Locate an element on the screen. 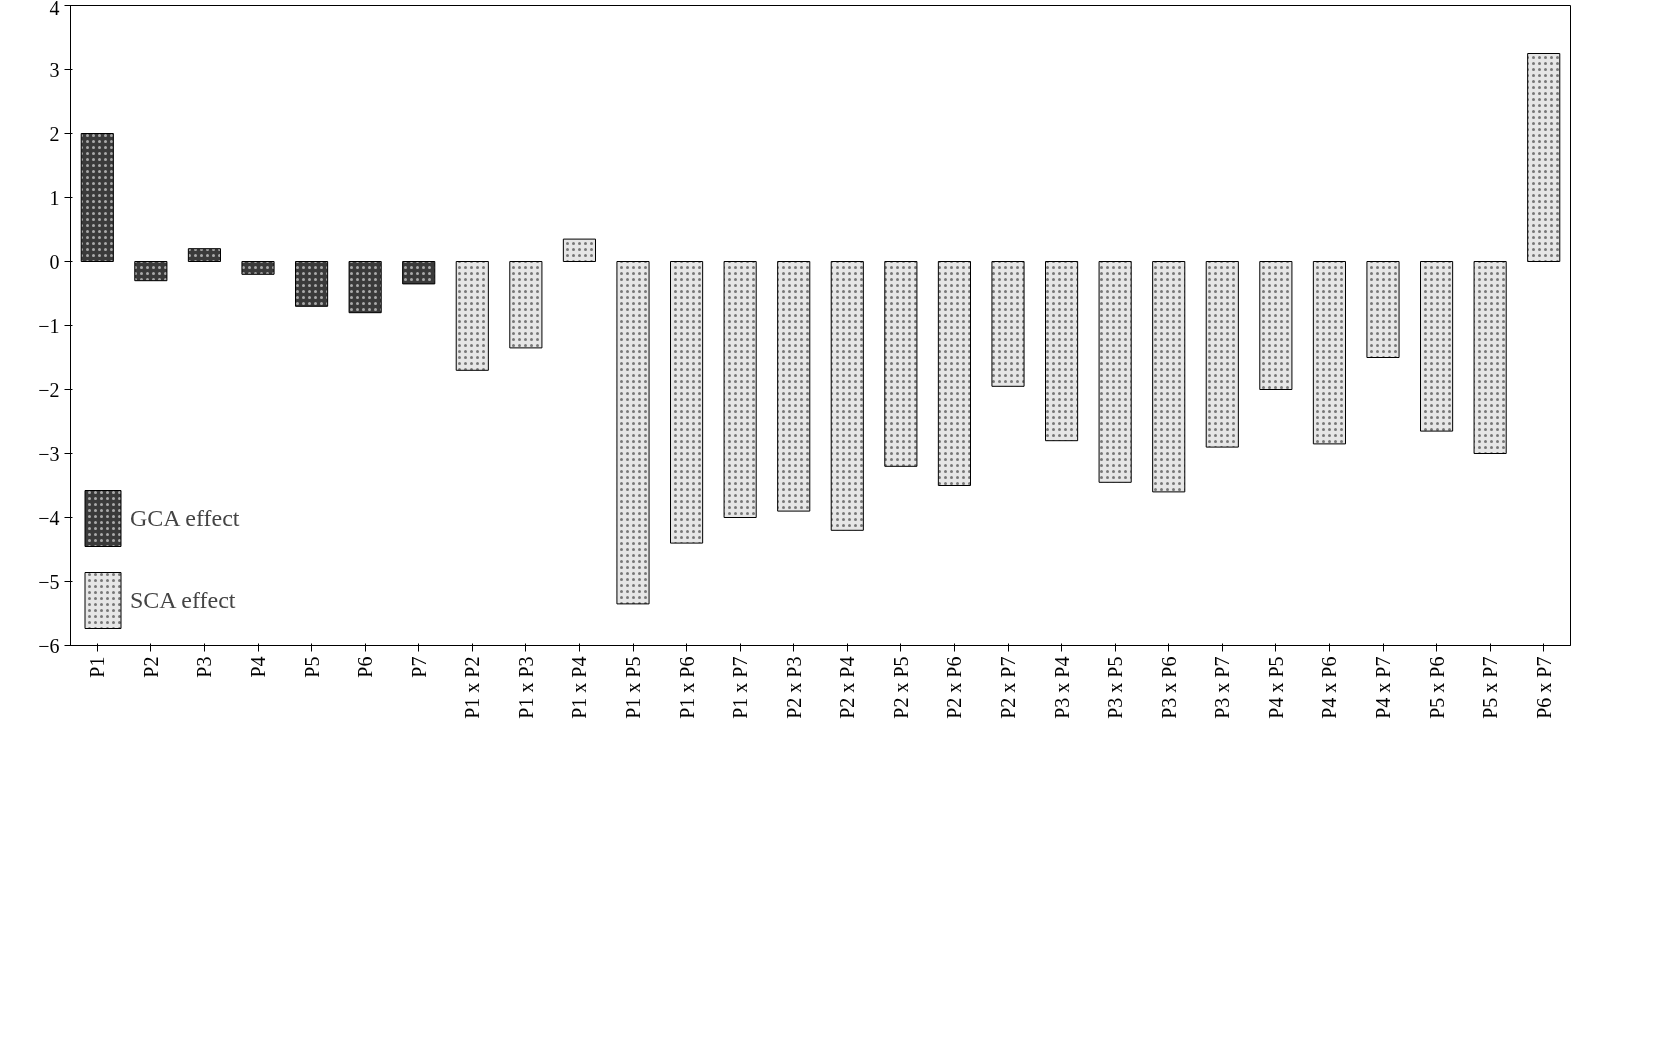 The width and height of the screenshot is (1665, 1057). x-tick-label: P1 x P3 is located at coordinates (525, 687).